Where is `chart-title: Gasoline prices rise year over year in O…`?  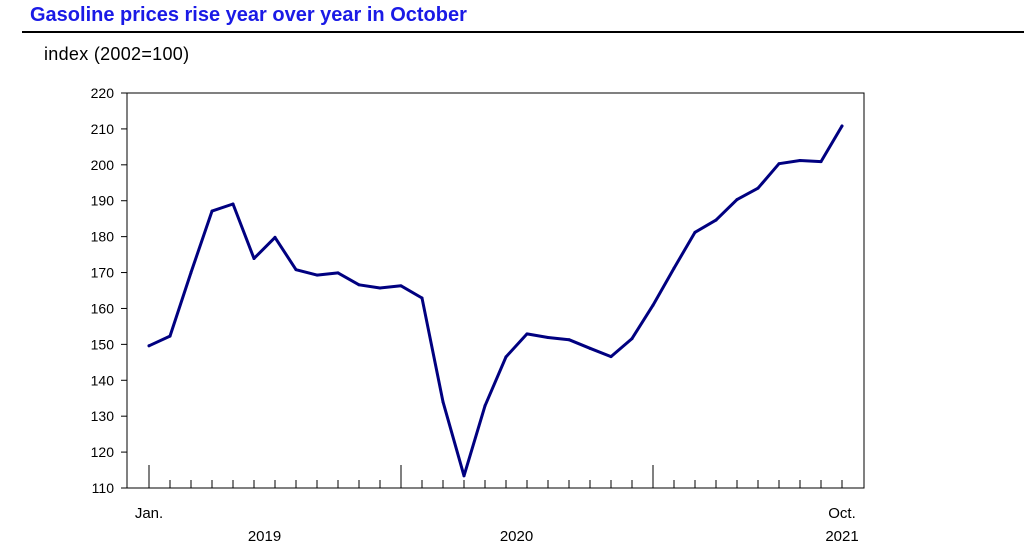 chart-title: Gasoline prices rise year over year in O… is located at coordinates (248, 15).